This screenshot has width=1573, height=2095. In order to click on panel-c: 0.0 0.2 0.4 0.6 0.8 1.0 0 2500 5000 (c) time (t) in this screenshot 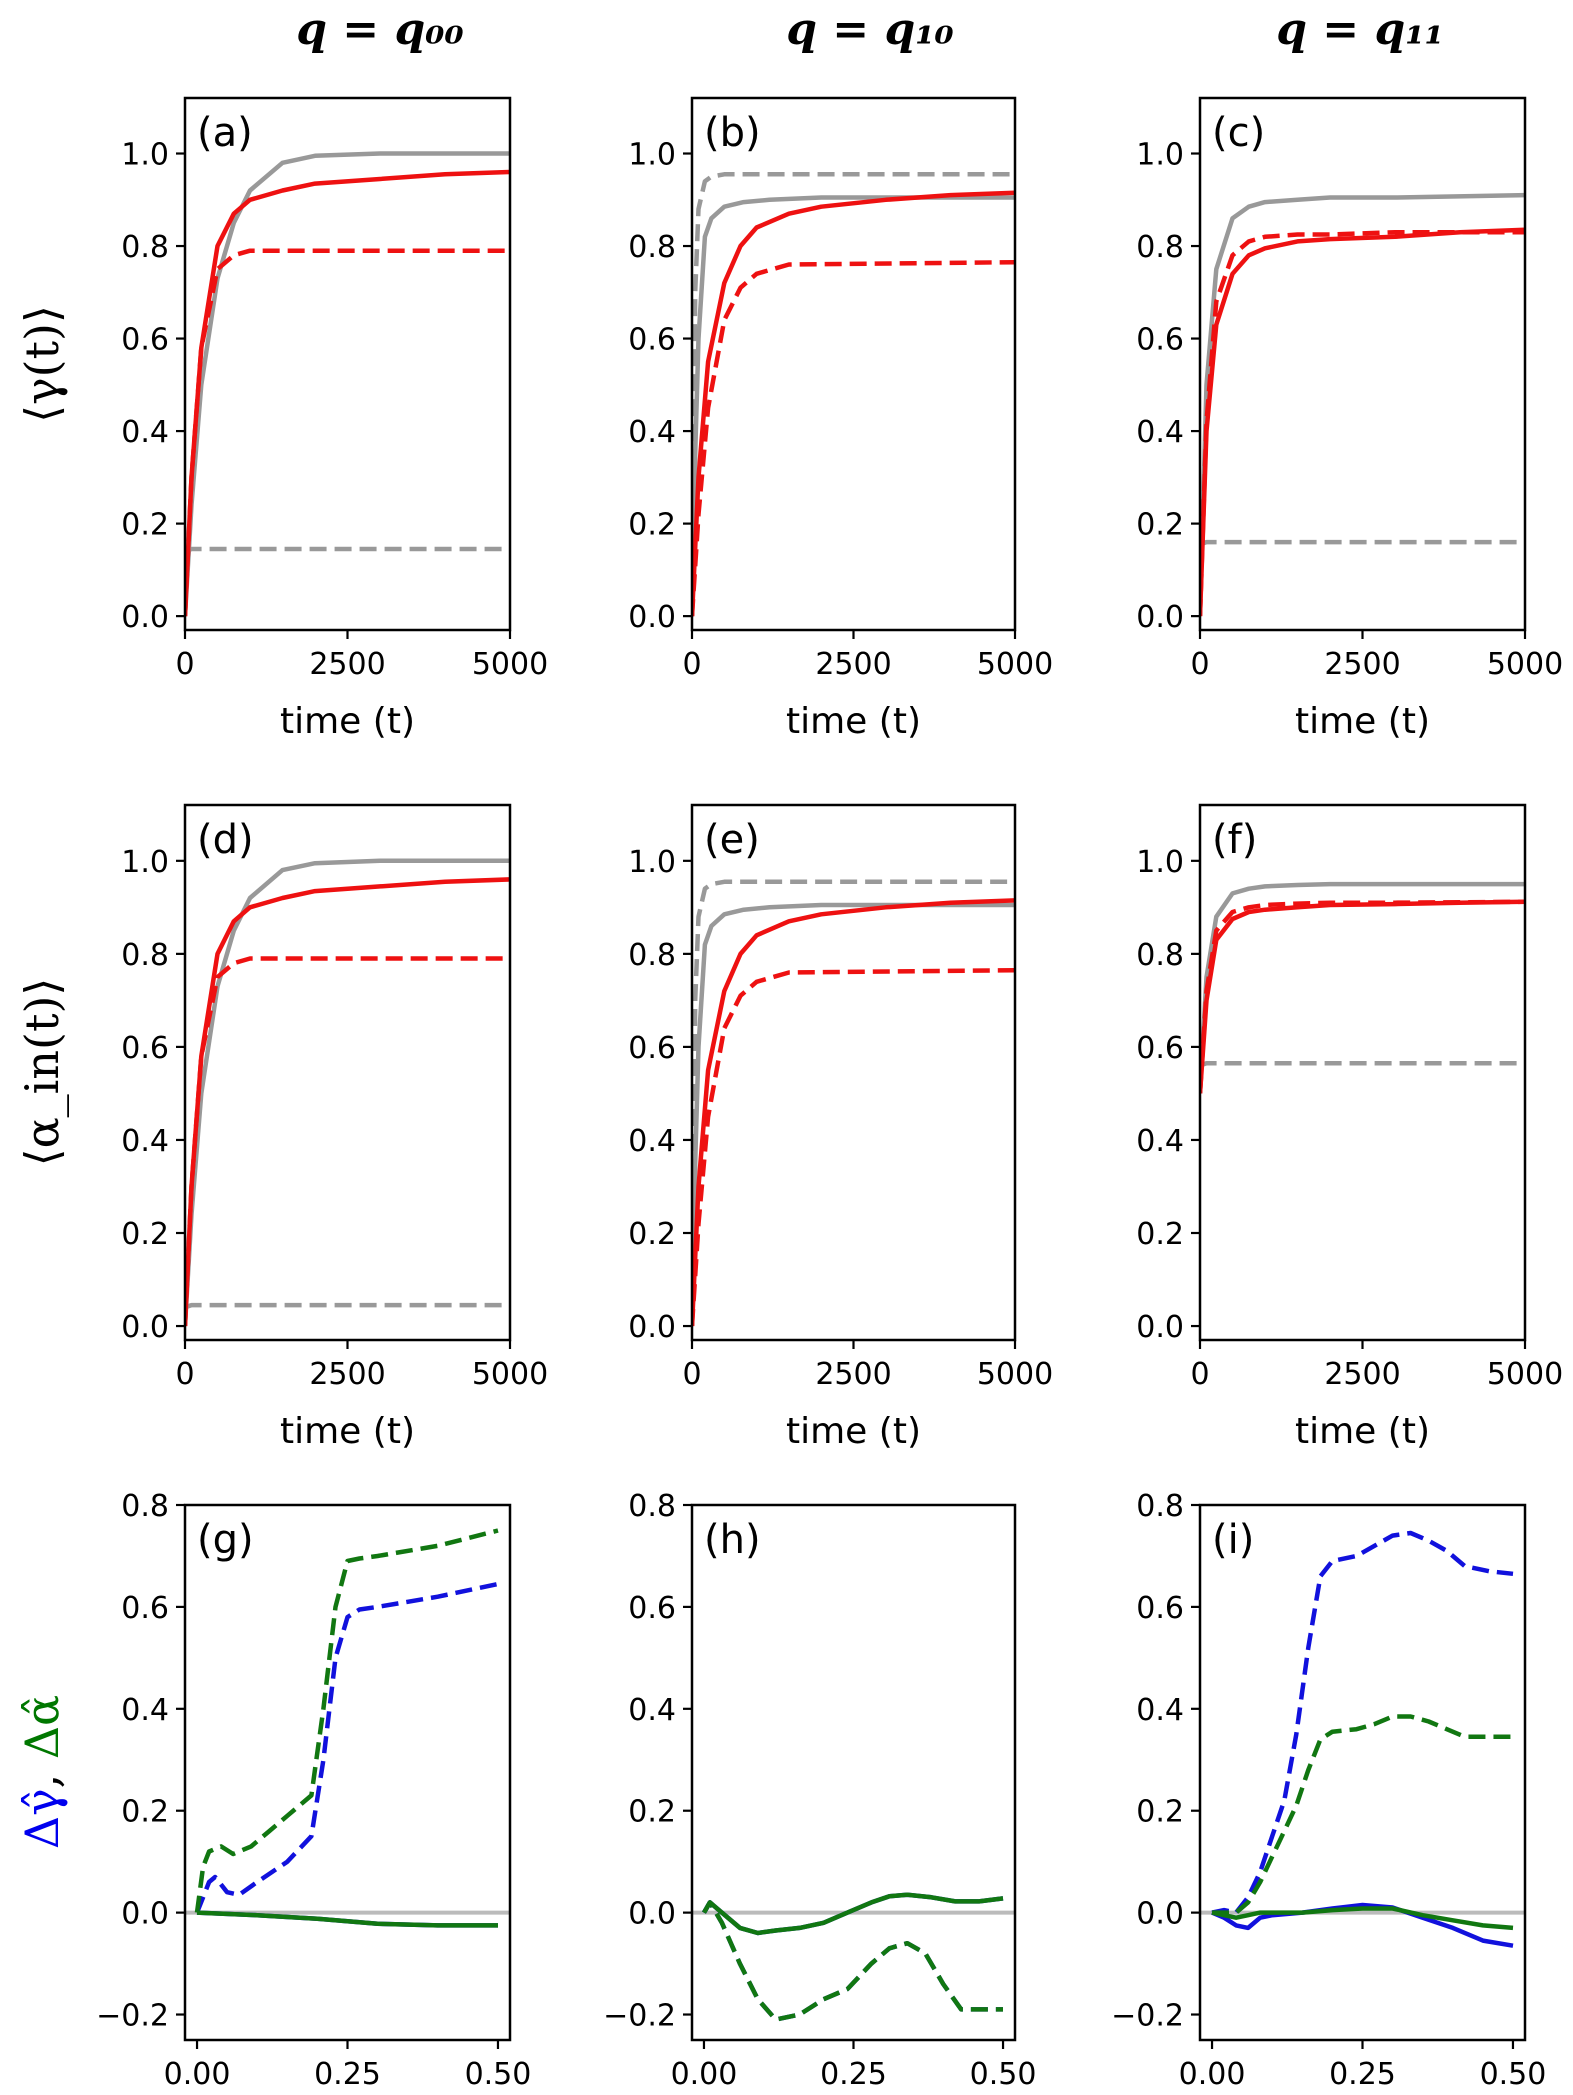, I will do `click(1349, 419)`.